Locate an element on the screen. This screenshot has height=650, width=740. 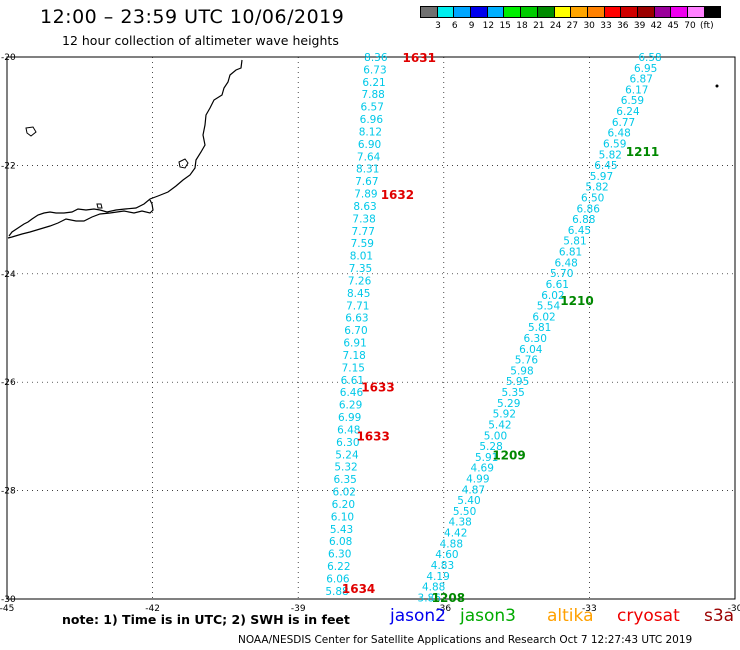
pass-time-label: 1632 is located at coordinates (397, 195).